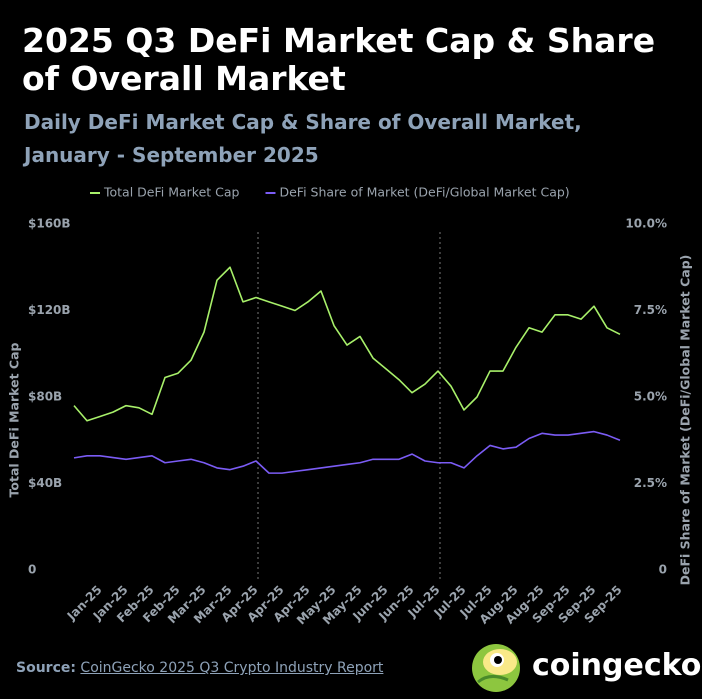 The width and height of the screenshot is (702, 699). I want to click on y-tick-label: $120B, so click(49, 310).